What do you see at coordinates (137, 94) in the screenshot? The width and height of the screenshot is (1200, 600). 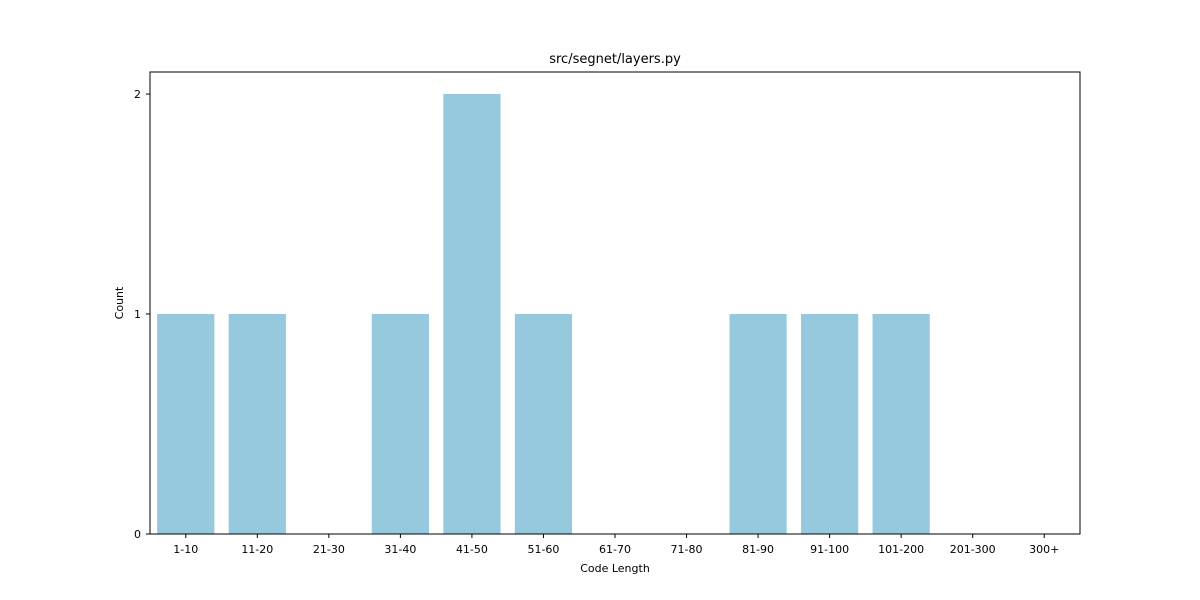 I see `y-tick-label: 2` at bounding box center [137, 94].